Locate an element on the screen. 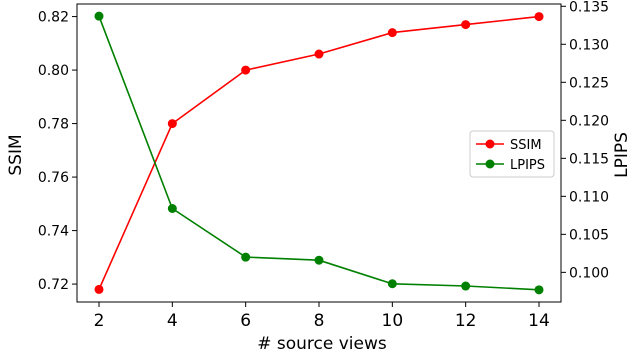  y-tick-label-right: 0.100 is located at coordinates (589, 273).